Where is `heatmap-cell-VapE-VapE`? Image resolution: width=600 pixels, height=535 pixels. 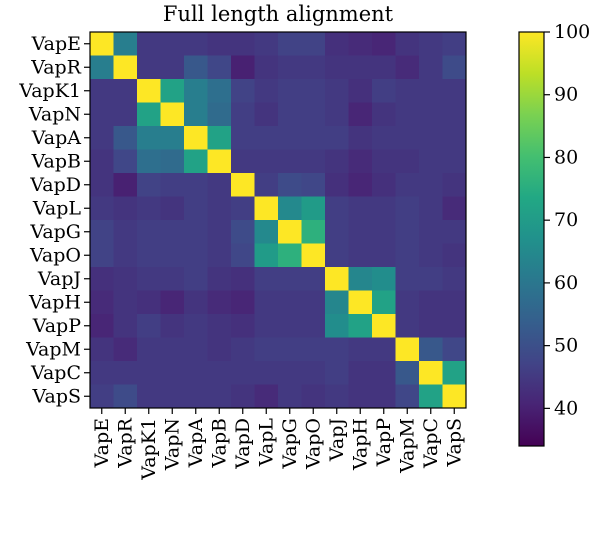 heatmap-cell-VapE-VapE is located at coordinates (102, 44).